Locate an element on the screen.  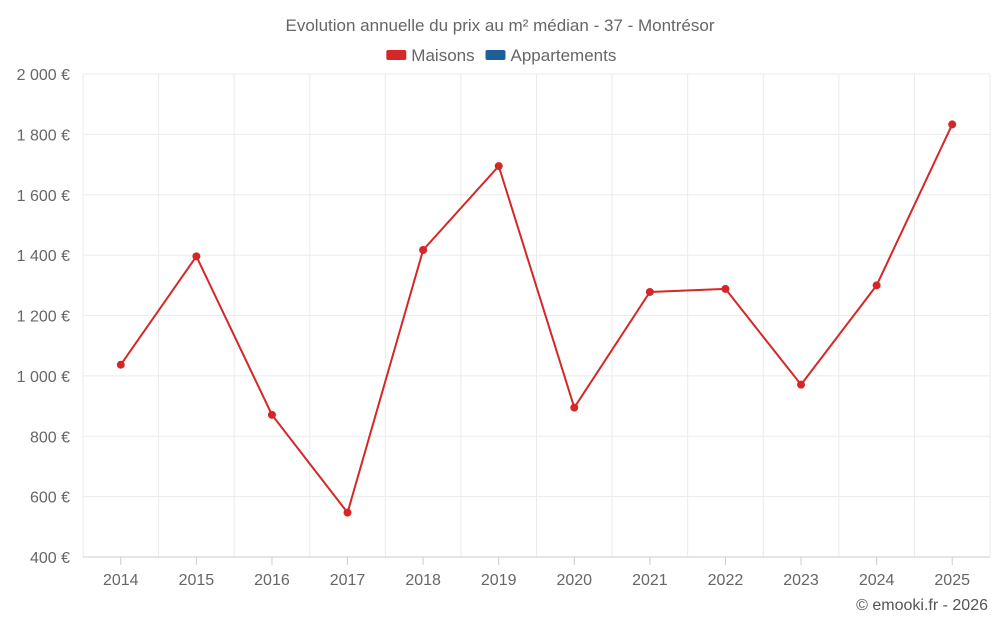
legend-label: Appartements is located at coordinates (564, 55).